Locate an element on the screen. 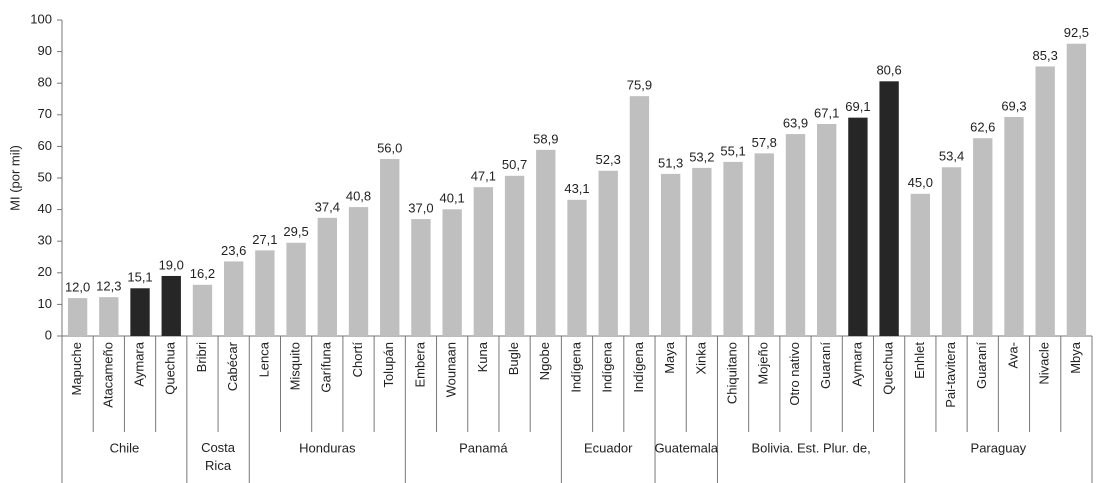  x-tick-label: Chiquitano is located at coordinates (731, 373).